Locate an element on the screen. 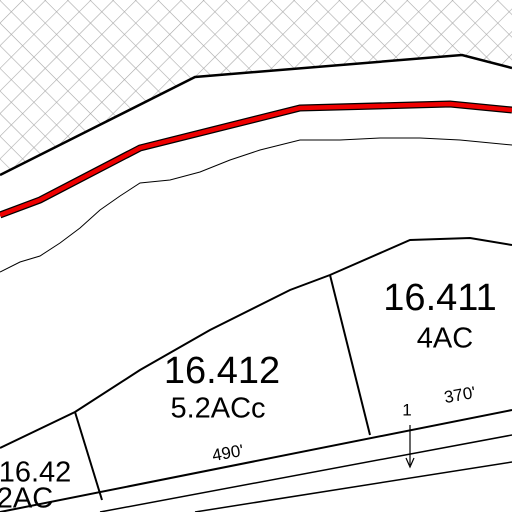  arrow-head is located at coordinates (410, 463).